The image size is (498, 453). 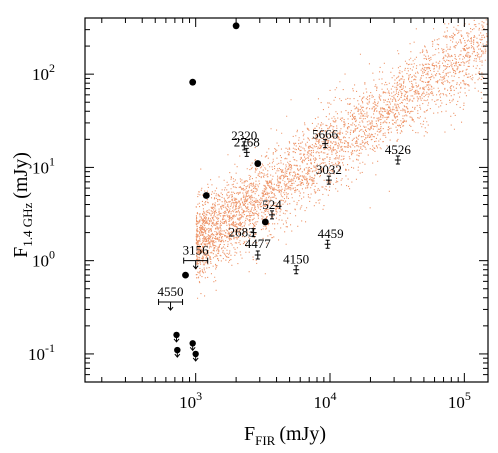 What do you see at coordinates (171, 291) in the screenshot?
I see `source-label: 4550` at bounding box center [171, 291].